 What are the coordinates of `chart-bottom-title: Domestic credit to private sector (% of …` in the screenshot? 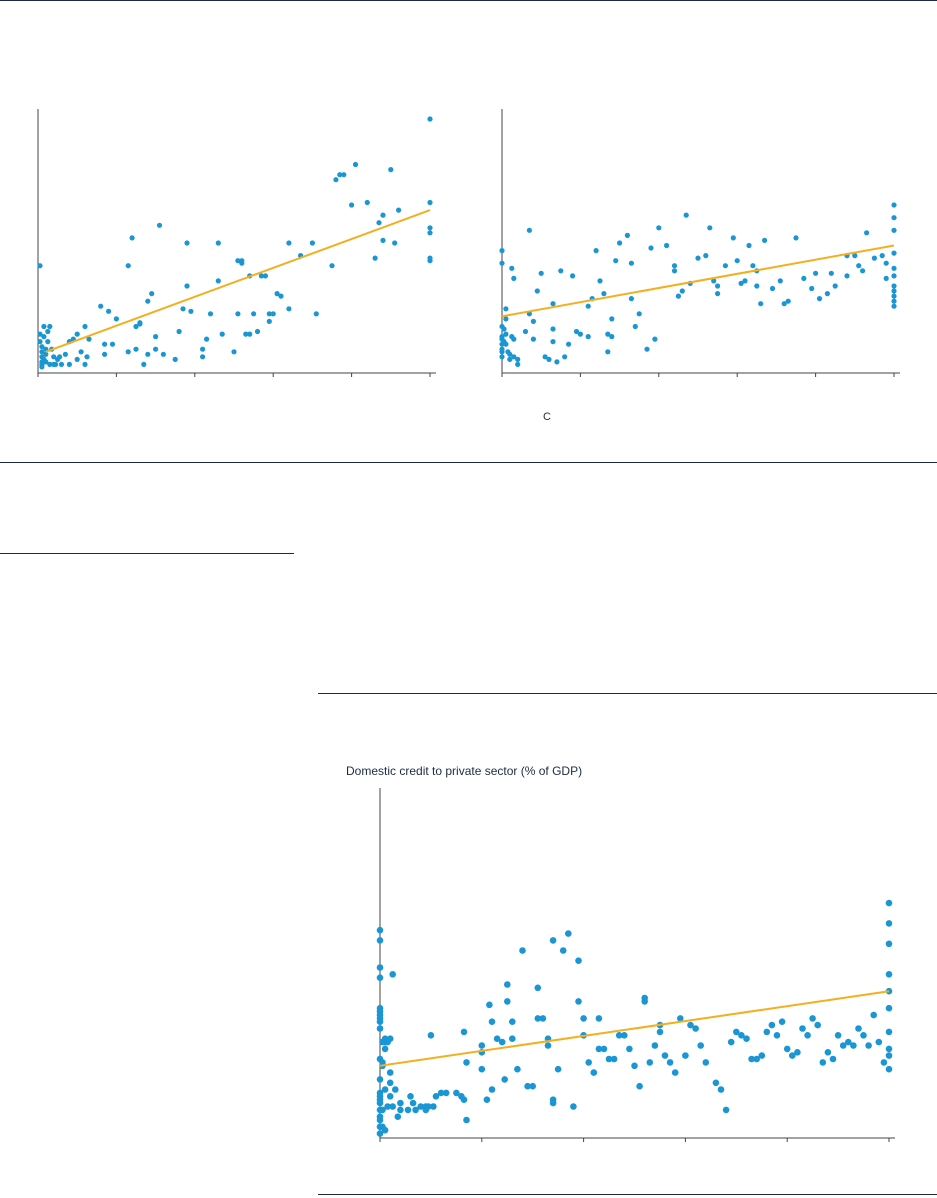 It's located at (464, 771).